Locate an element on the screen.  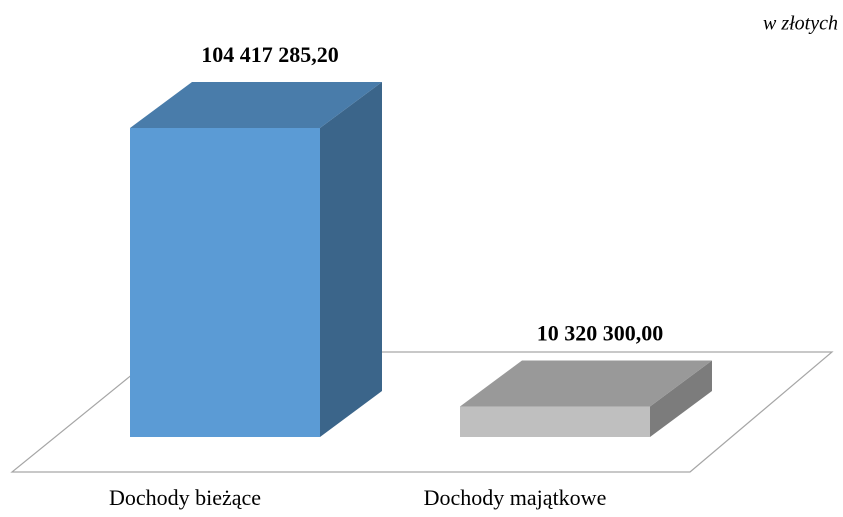
value-label: 104 417 285,20 is located at coordinates (270, 54).